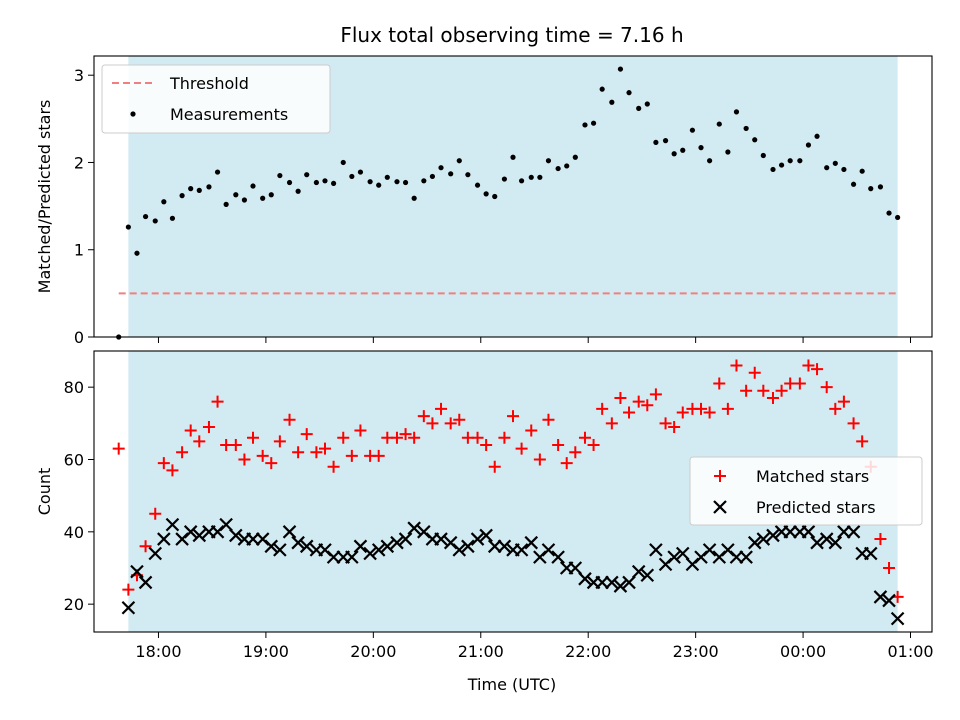 The image size is (960, 720). I want to click on legend-box, so click(806, 491).